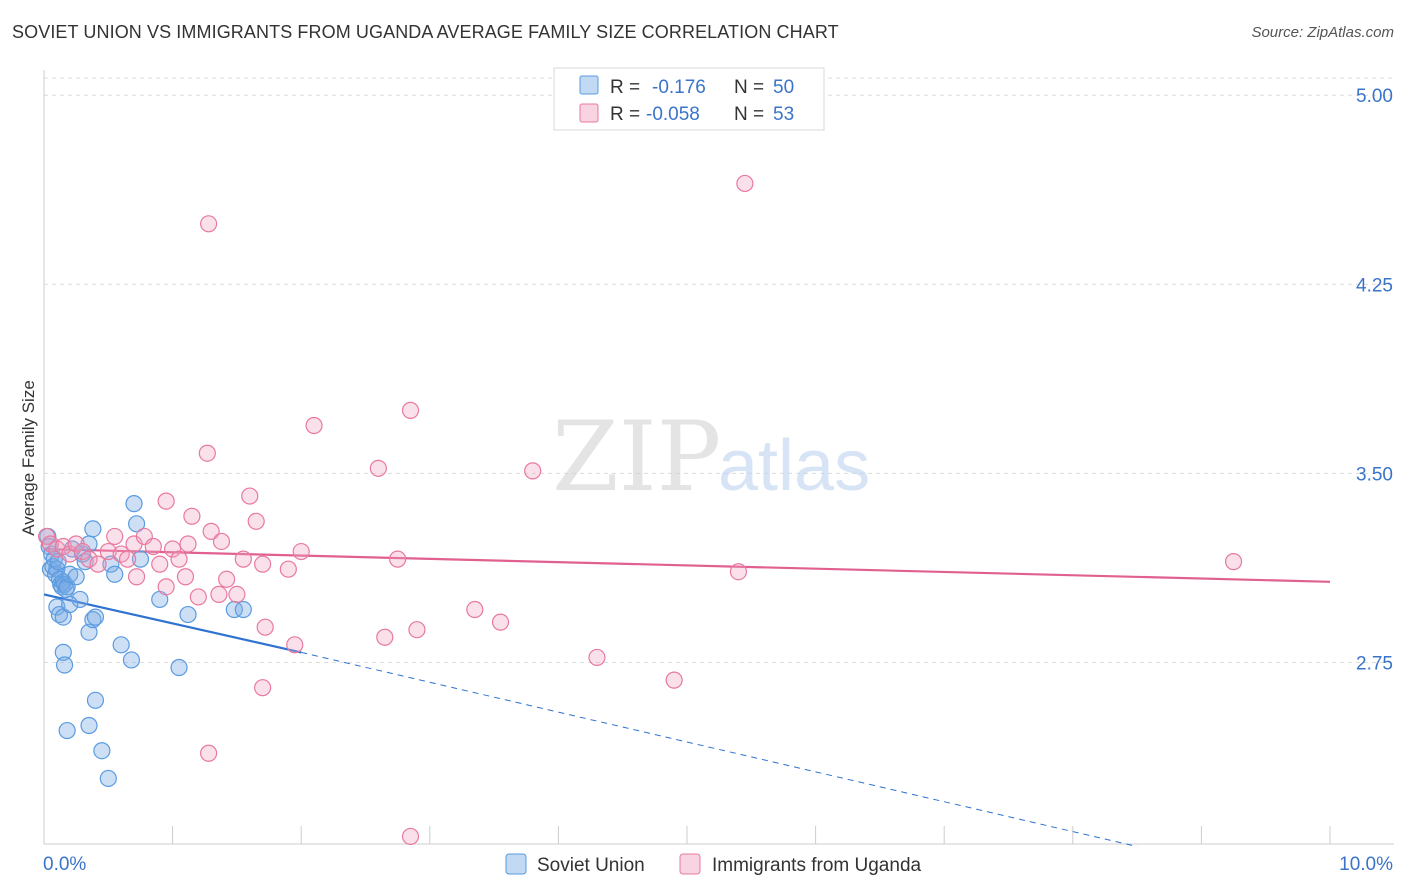  I want to click on trend-line-uganda, so click(687, 565).